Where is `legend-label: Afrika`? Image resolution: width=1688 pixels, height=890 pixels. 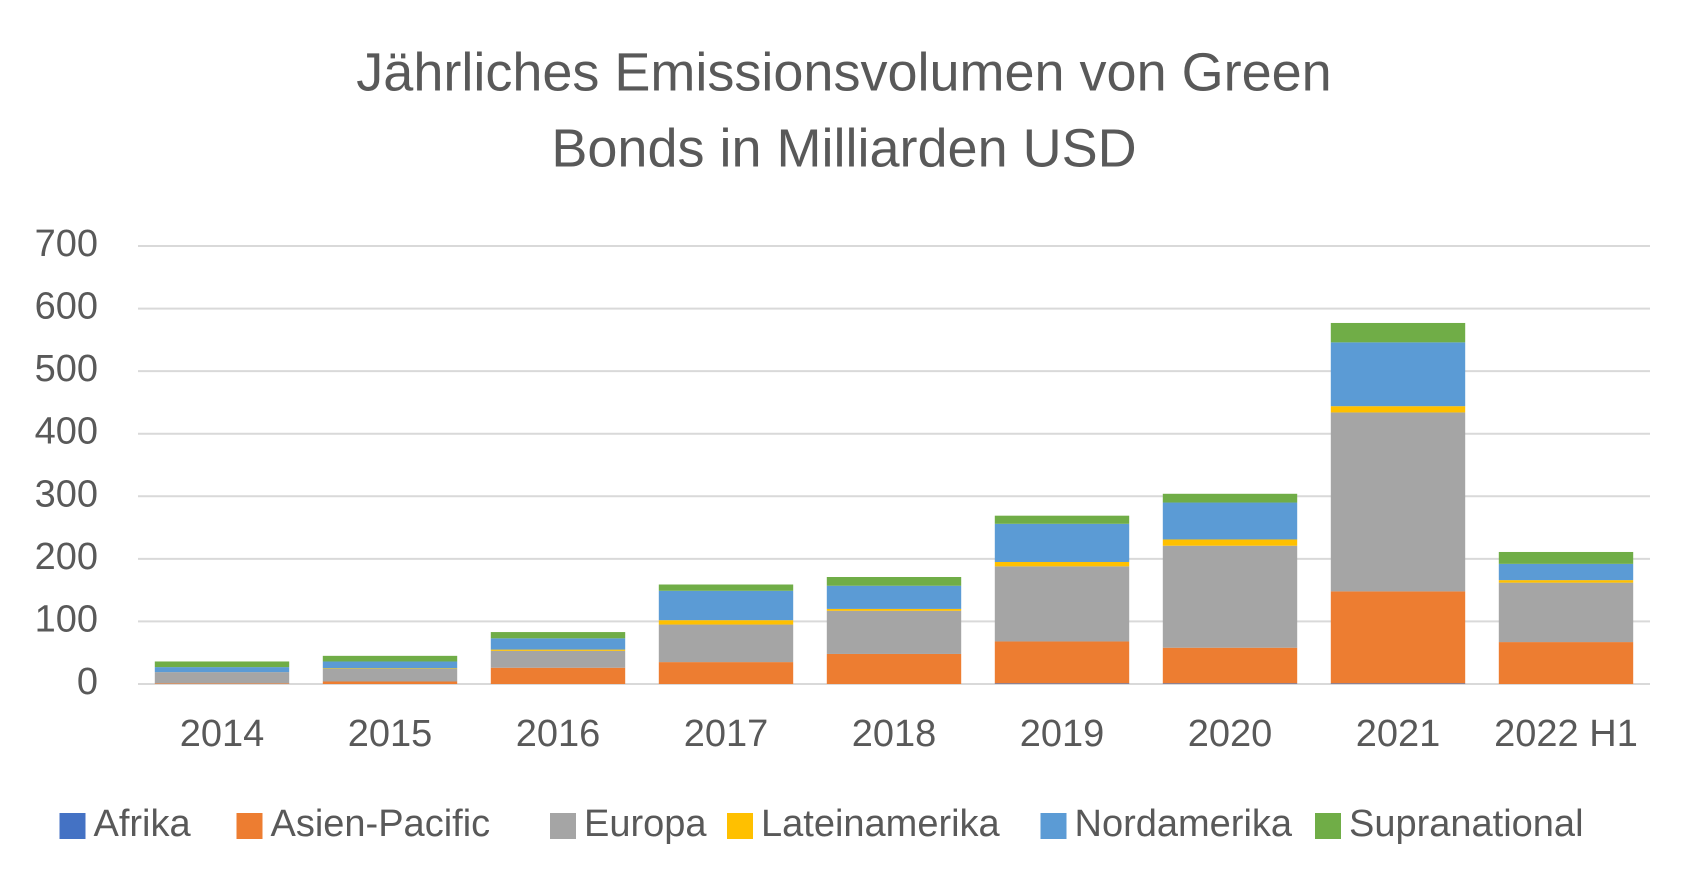 legend-label: Afrika is located at coordinates (143, 824).